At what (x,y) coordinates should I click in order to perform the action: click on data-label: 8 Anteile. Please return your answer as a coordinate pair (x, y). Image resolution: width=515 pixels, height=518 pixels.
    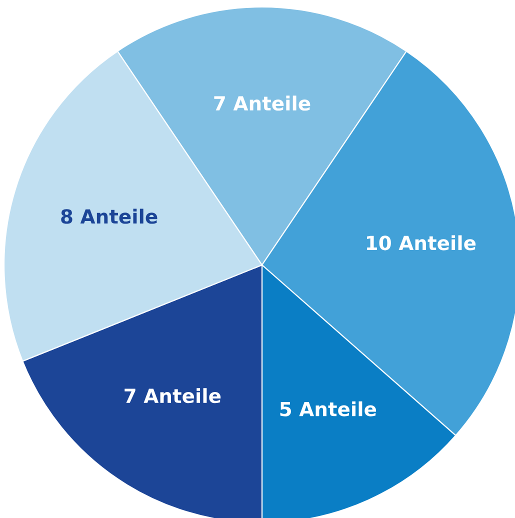
    Looking at the image, I should click on (109, 216).